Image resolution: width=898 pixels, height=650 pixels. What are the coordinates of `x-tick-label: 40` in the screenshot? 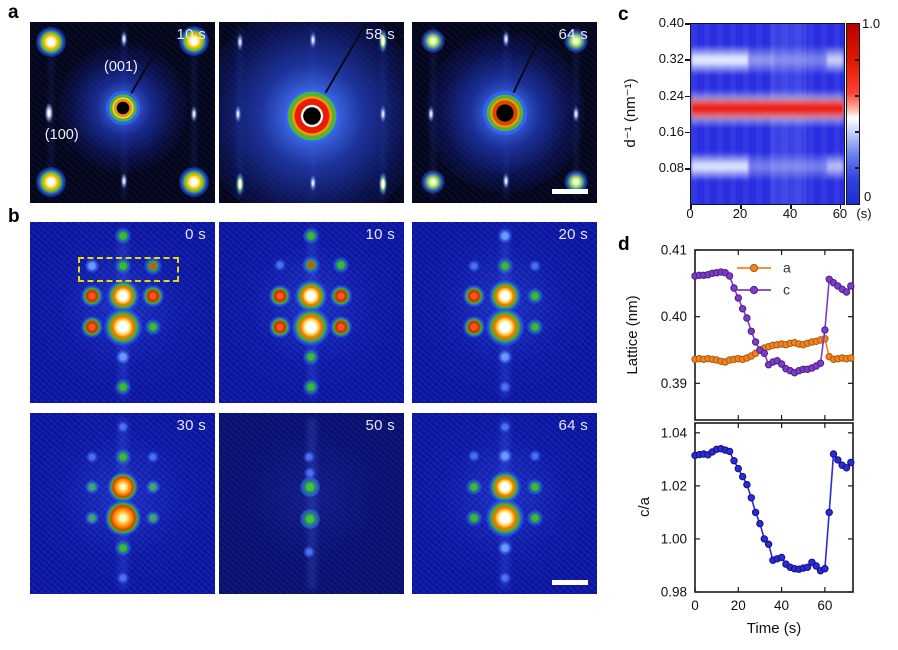 It's located at (781, 605).